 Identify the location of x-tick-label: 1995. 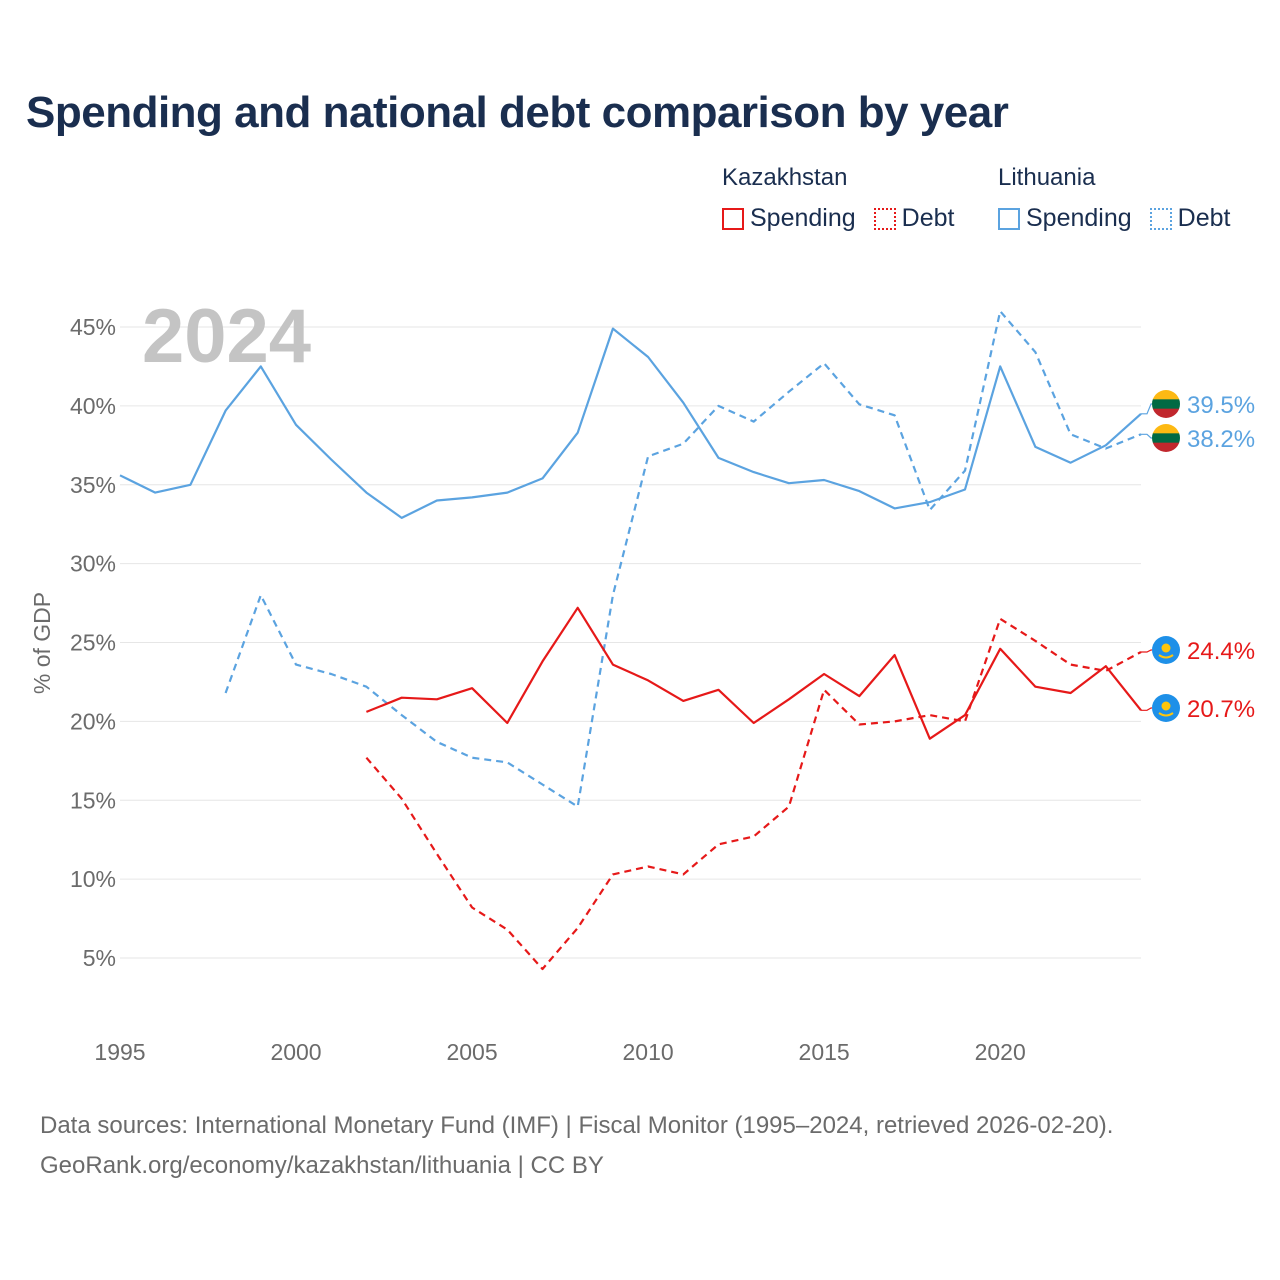
(119, 1052).